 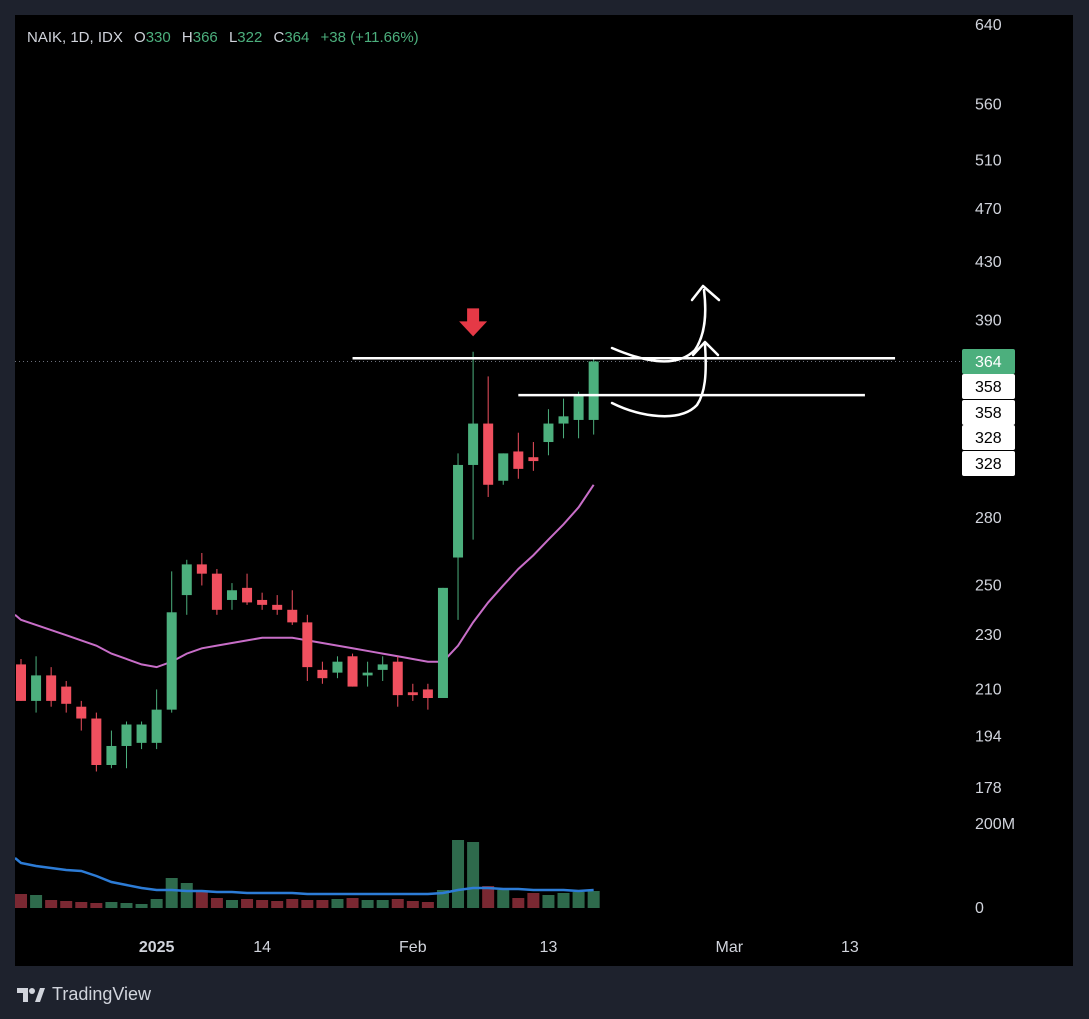 I want to click on volume-ma-line, so click(x=304, y=876).